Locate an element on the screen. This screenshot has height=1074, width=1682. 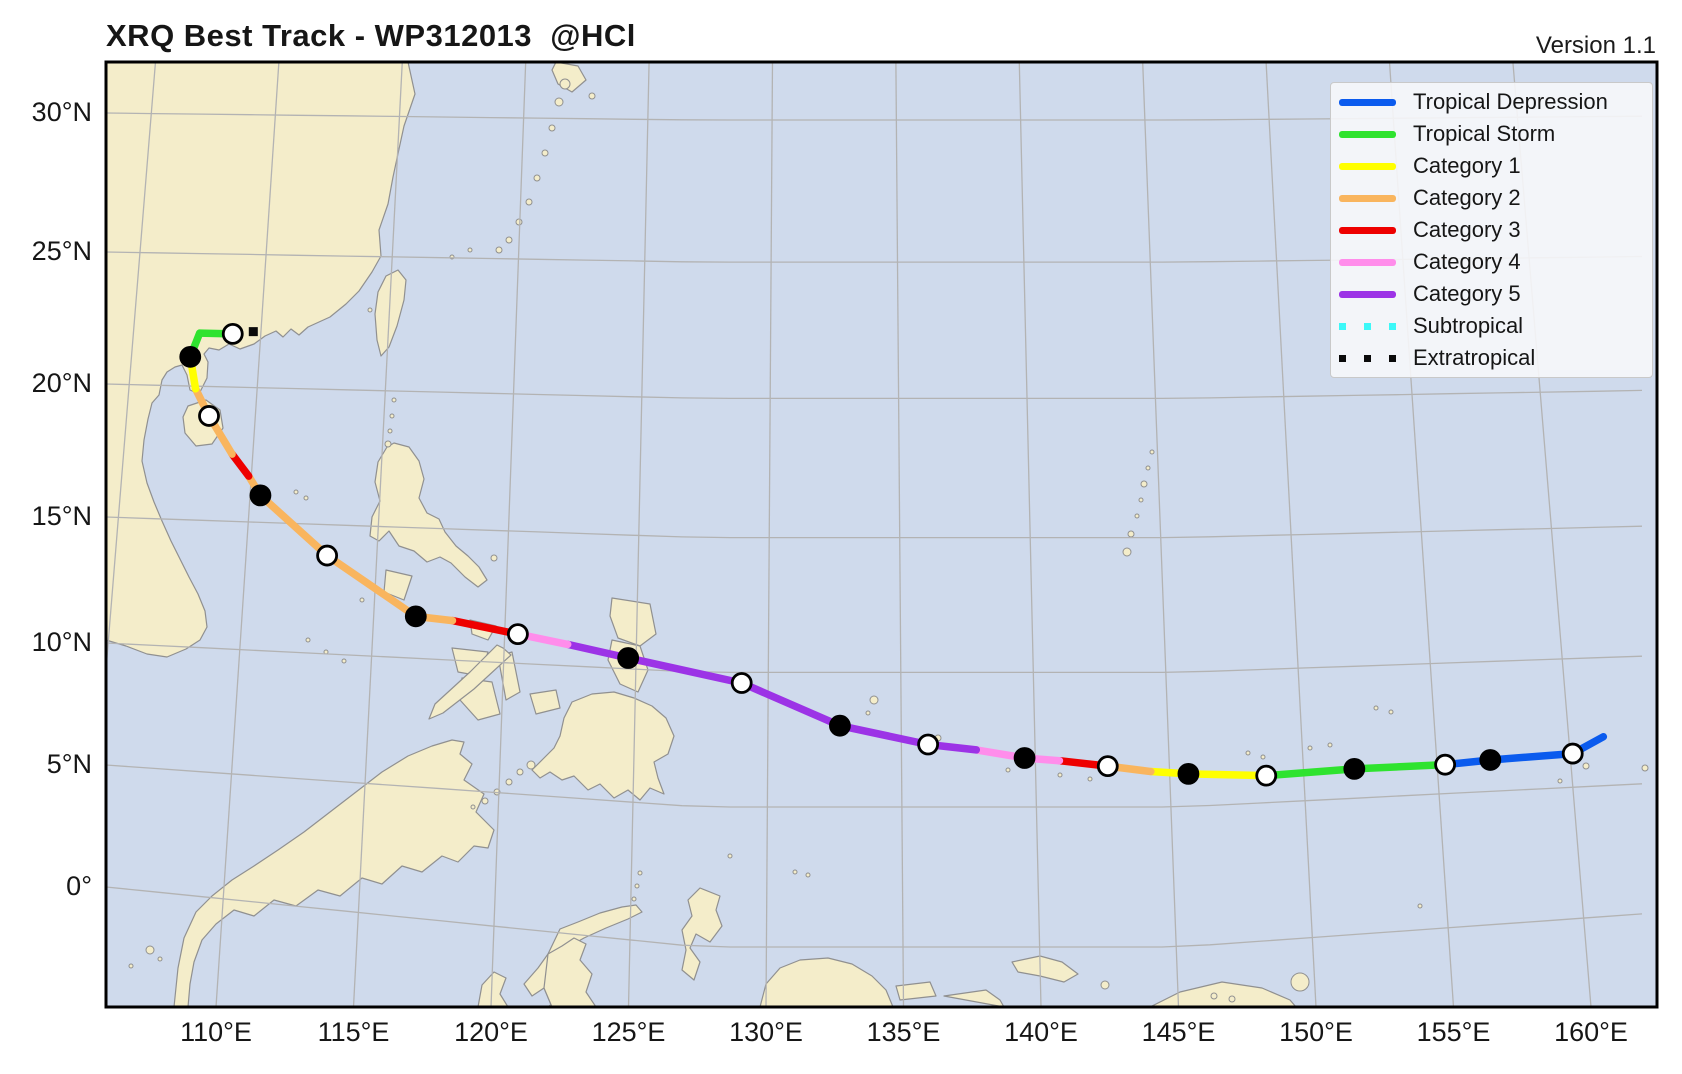
x-tick-label: 160°E is located at coordinates (1591, 1032).